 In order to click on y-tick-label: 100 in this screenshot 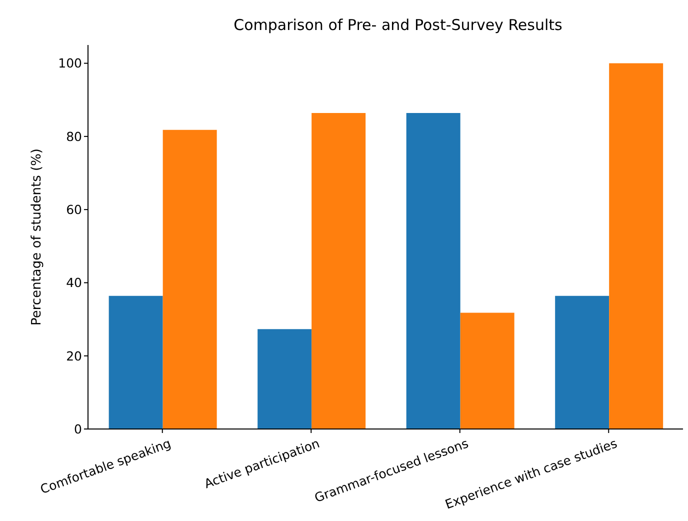, I will do `click(70, 63)`.